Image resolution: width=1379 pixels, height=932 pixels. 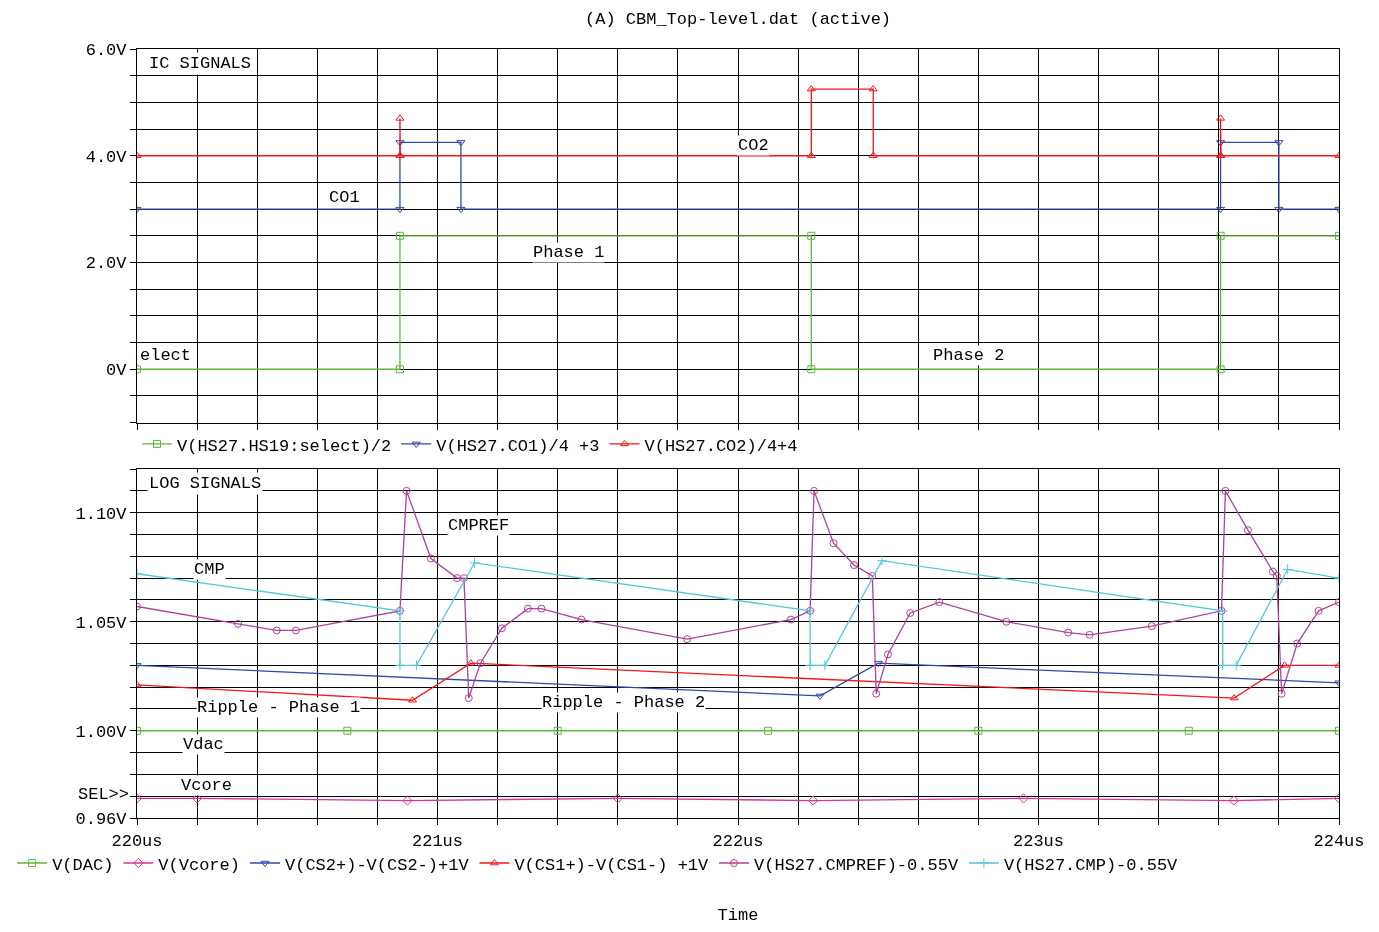 I want to click on annotation: elect, so click(x=166, y=355).